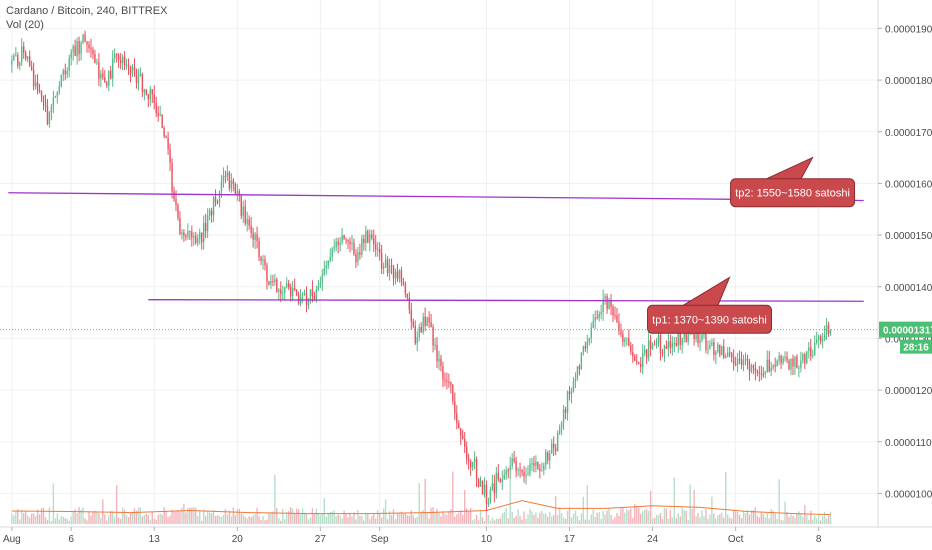  Describe the element at coordinates (155, 539) in the screenshot. I see `time-tick-label: 13` at that location.